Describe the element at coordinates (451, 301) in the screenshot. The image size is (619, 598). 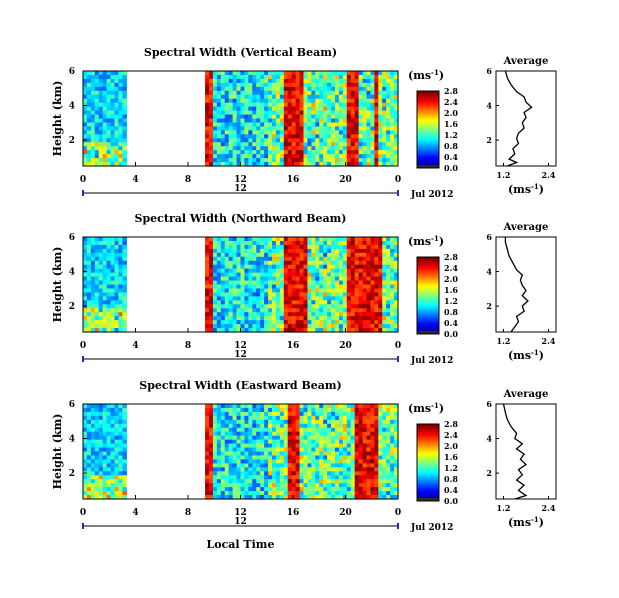
I see `colorbar-tick-label: 1.2` at that location.